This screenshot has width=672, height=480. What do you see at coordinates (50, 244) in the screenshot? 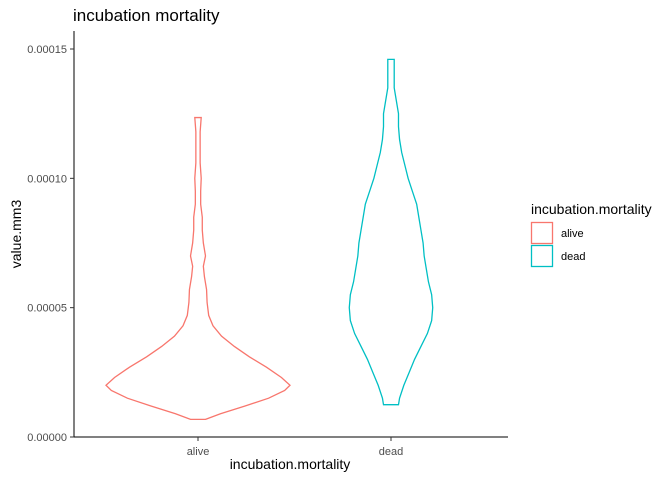
I see `y-axis-ticks: 0.00000 0.00005 0.00010 0.00015` at bounding box center [50, 244].